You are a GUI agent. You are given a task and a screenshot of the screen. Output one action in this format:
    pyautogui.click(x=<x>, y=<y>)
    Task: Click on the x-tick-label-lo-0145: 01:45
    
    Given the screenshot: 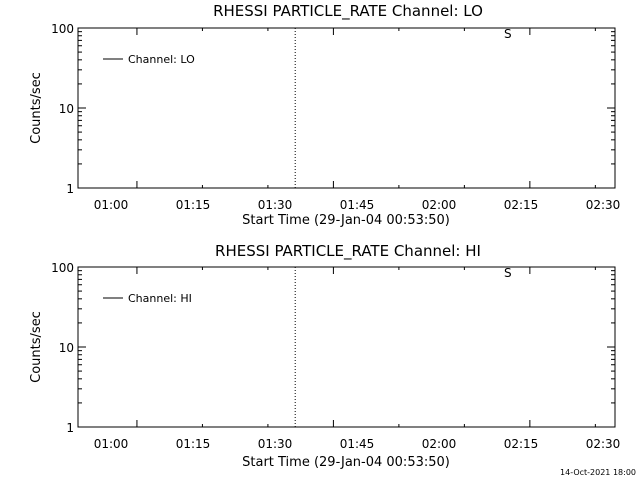 What is the action you would take?
    pyautogui.click(x=357, y=205)
    